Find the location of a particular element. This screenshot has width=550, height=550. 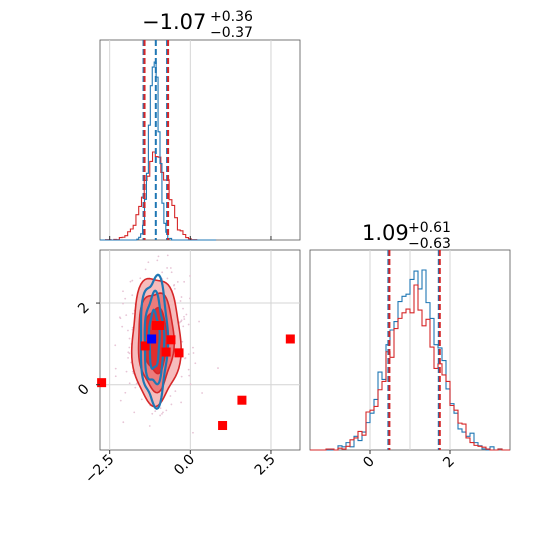

histogram-param1-red-series is located at coordinates (158, 196).